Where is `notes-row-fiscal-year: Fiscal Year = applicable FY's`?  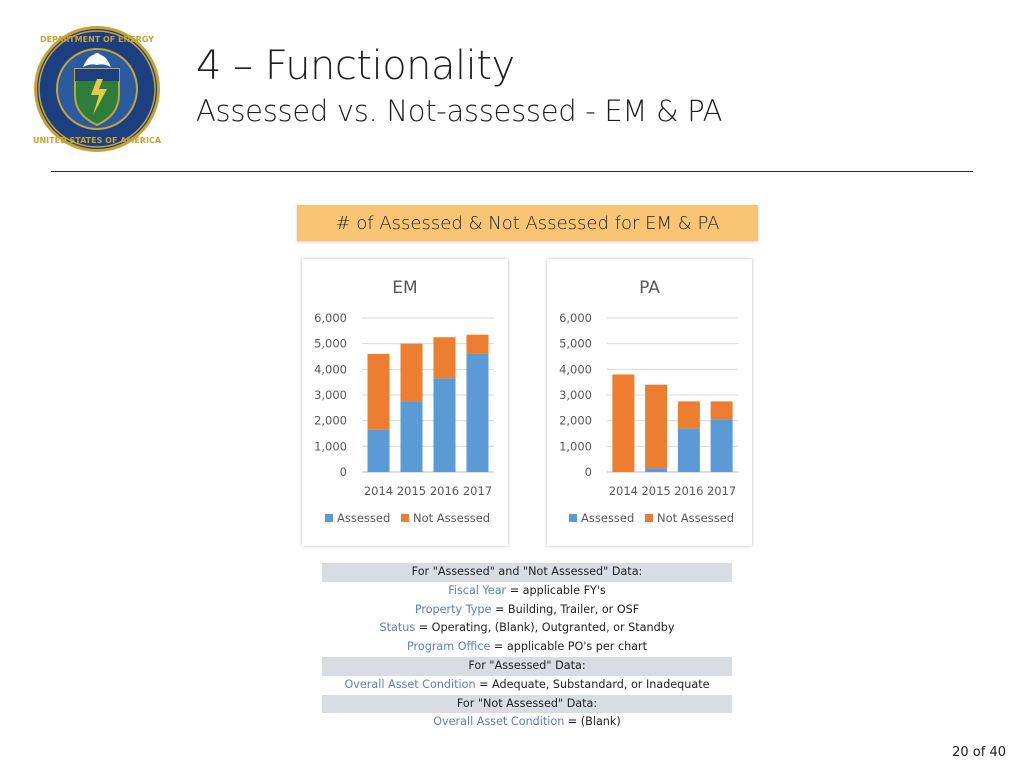
notes-row-fiscal-year: Fiscal Year = applicable FY's is located at coordinates (527, 591).